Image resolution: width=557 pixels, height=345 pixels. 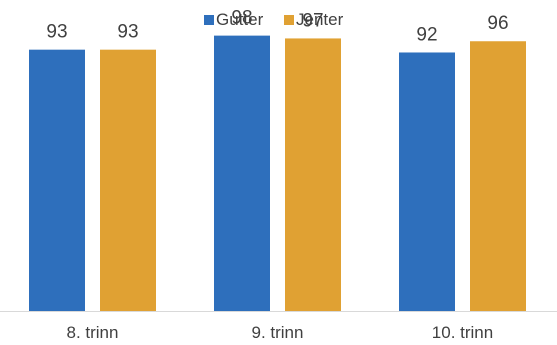 I want to click on data-label-gutter-3: 92, so click(x=426, y=34).